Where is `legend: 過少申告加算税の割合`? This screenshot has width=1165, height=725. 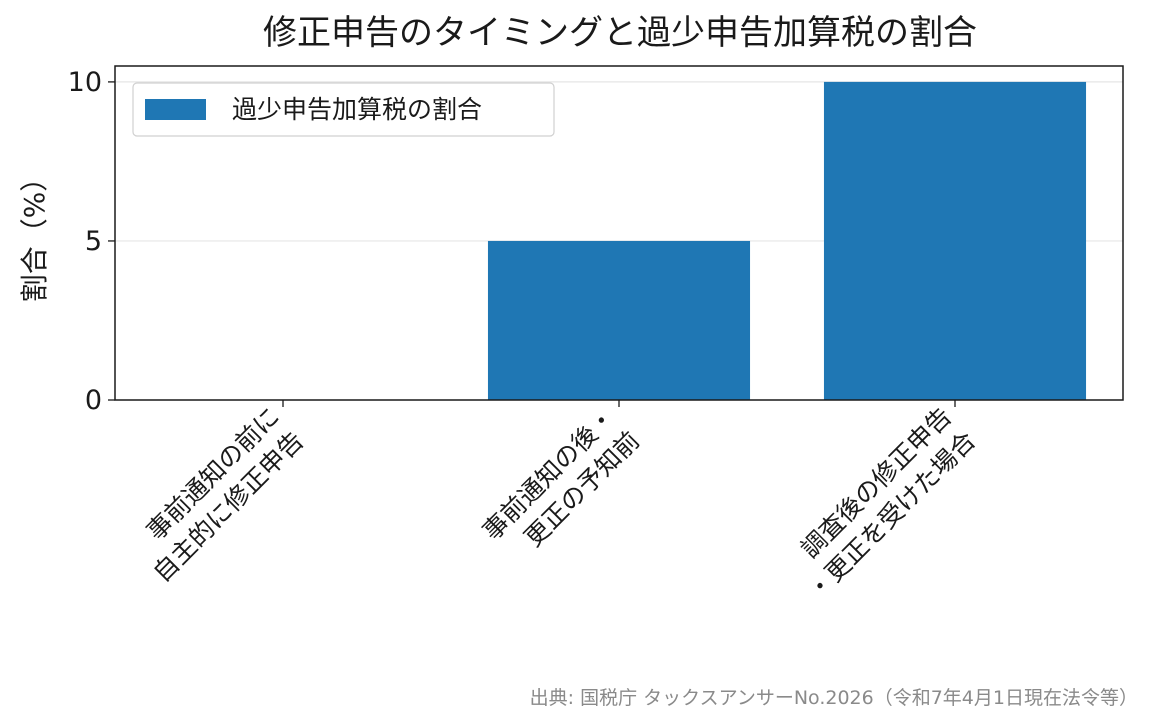
legend: 過少申告加算税の割合 is located at coordinates (343, 109).